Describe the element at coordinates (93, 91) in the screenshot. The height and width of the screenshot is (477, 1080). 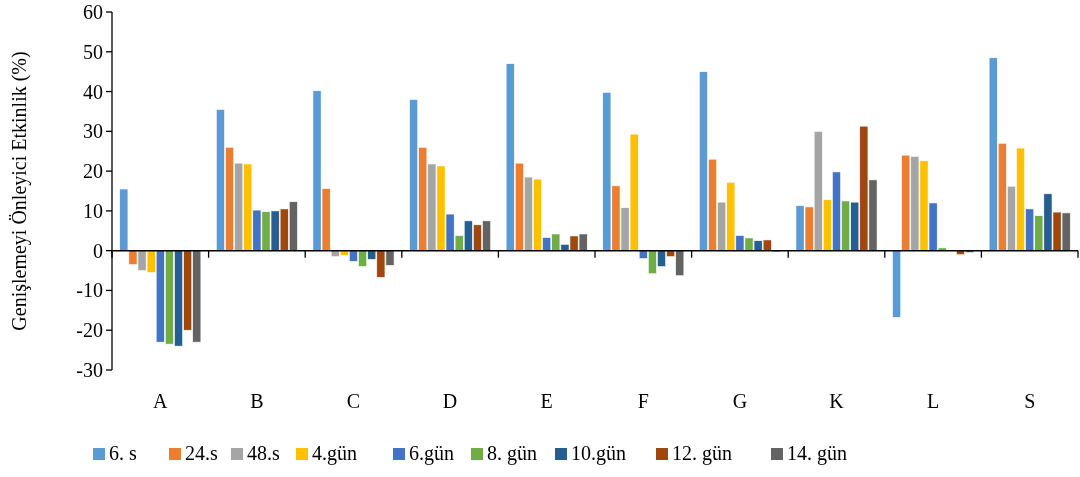
I see `y-tick-label: 40` at that location.